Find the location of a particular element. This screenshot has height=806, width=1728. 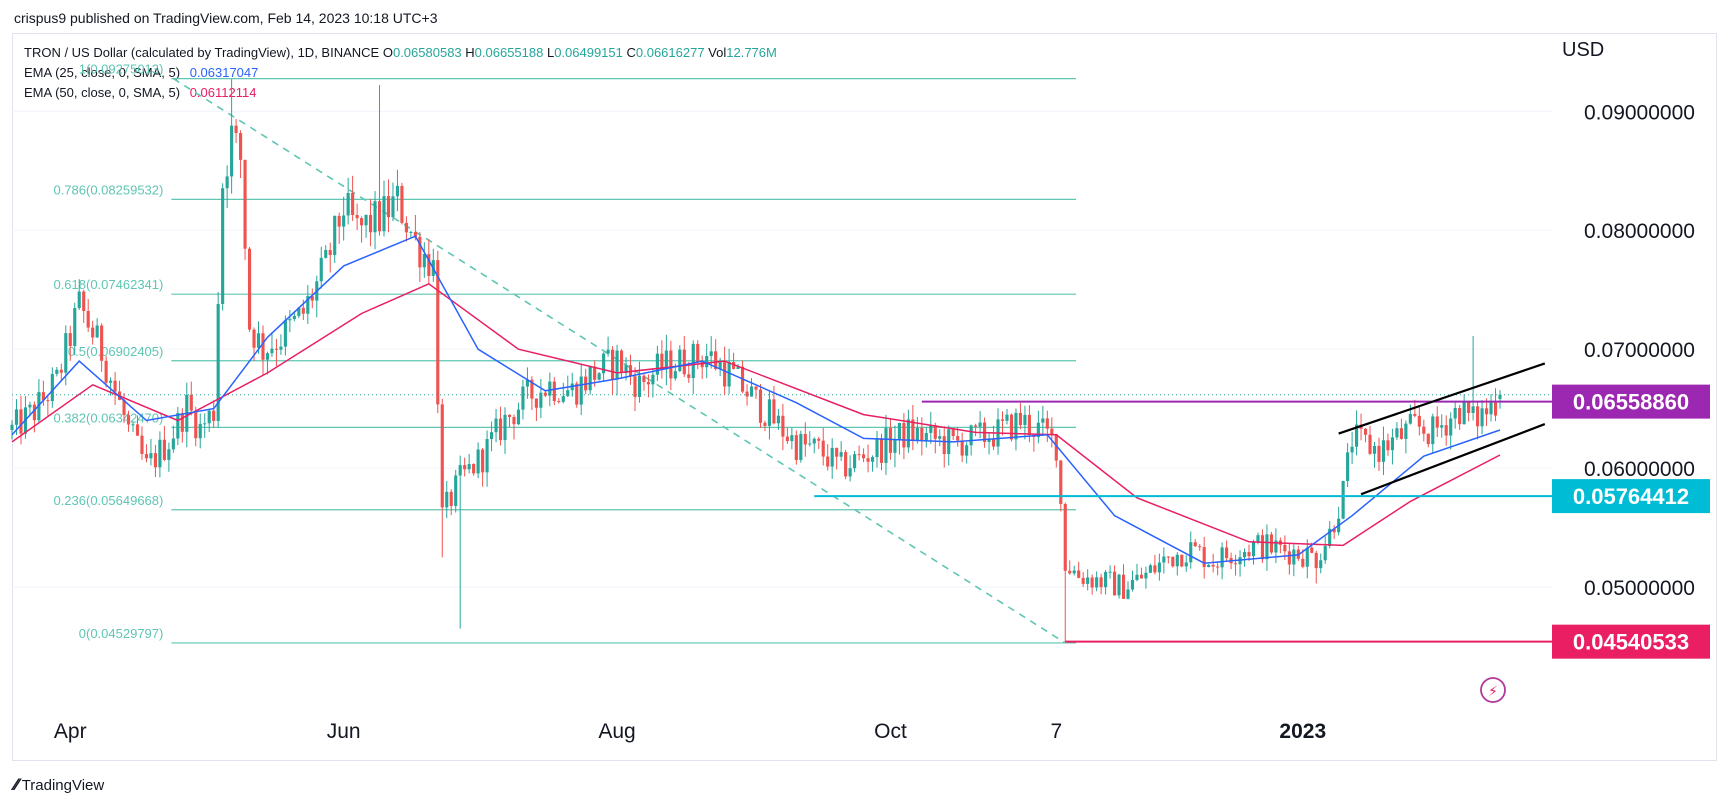

x-tick-label: Aug is located at coordinates (616, 731).